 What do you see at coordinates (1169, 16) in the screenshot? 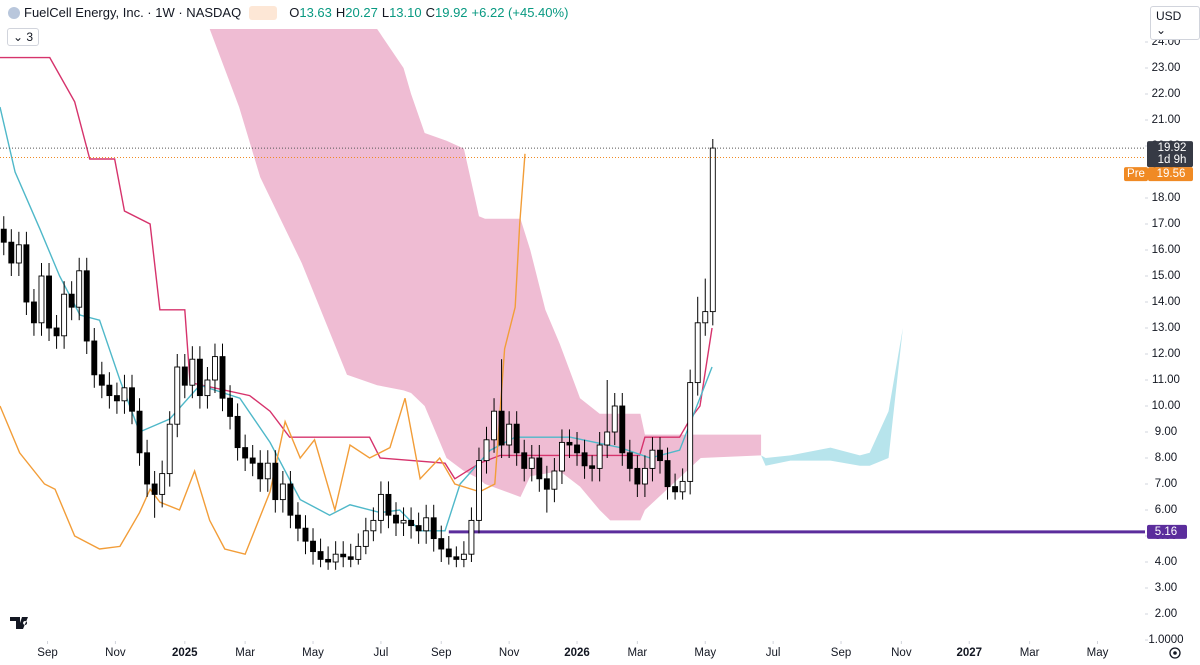
I see `currency-label: USD` at bounding box center [1169, 16].